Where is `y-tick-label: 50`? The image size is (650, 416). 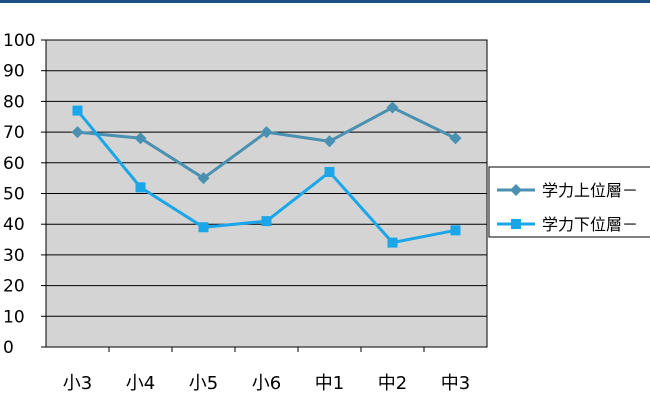
y-tick-label: 50 is located at coordinates (14, 195).